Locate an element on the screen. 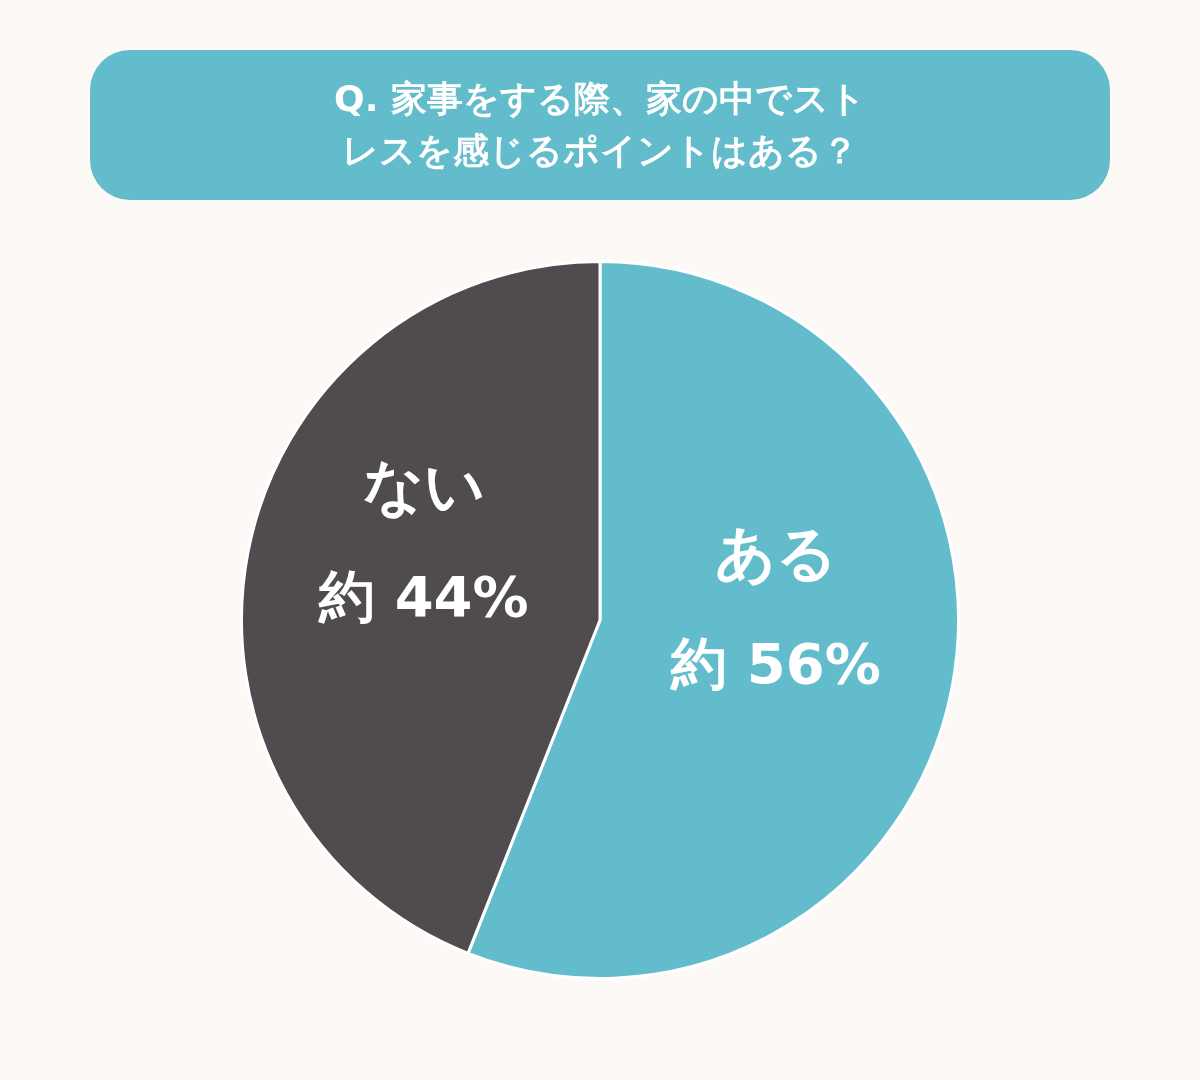  slice-label: ある is located at coordinates (776, 553).